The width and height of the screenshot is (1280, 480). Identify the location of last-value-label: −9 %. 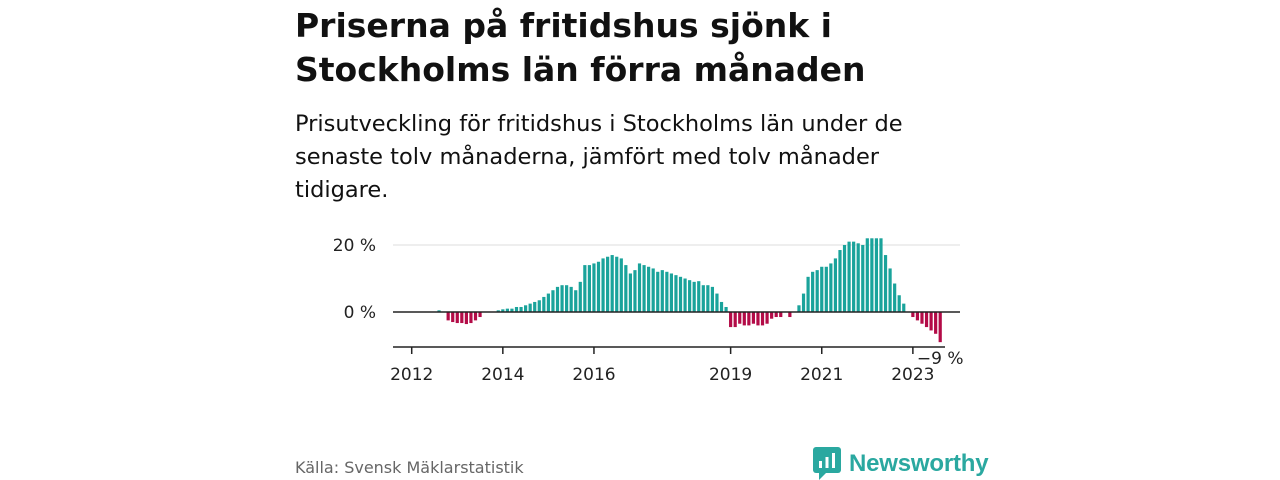
(940, 359).